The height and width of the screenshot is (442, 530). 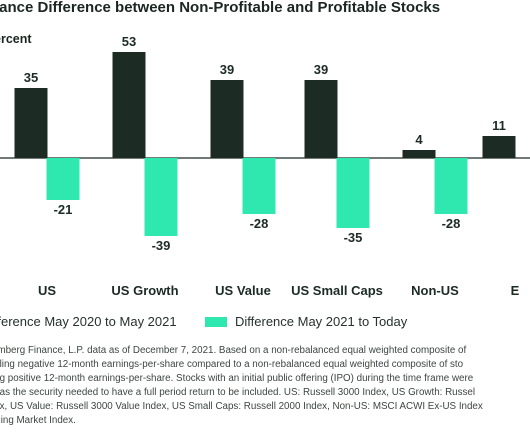 What do you see at coordinates (353, 237) in the screenshot?
I see `data-label: -35` at bounding box center [353, 237].